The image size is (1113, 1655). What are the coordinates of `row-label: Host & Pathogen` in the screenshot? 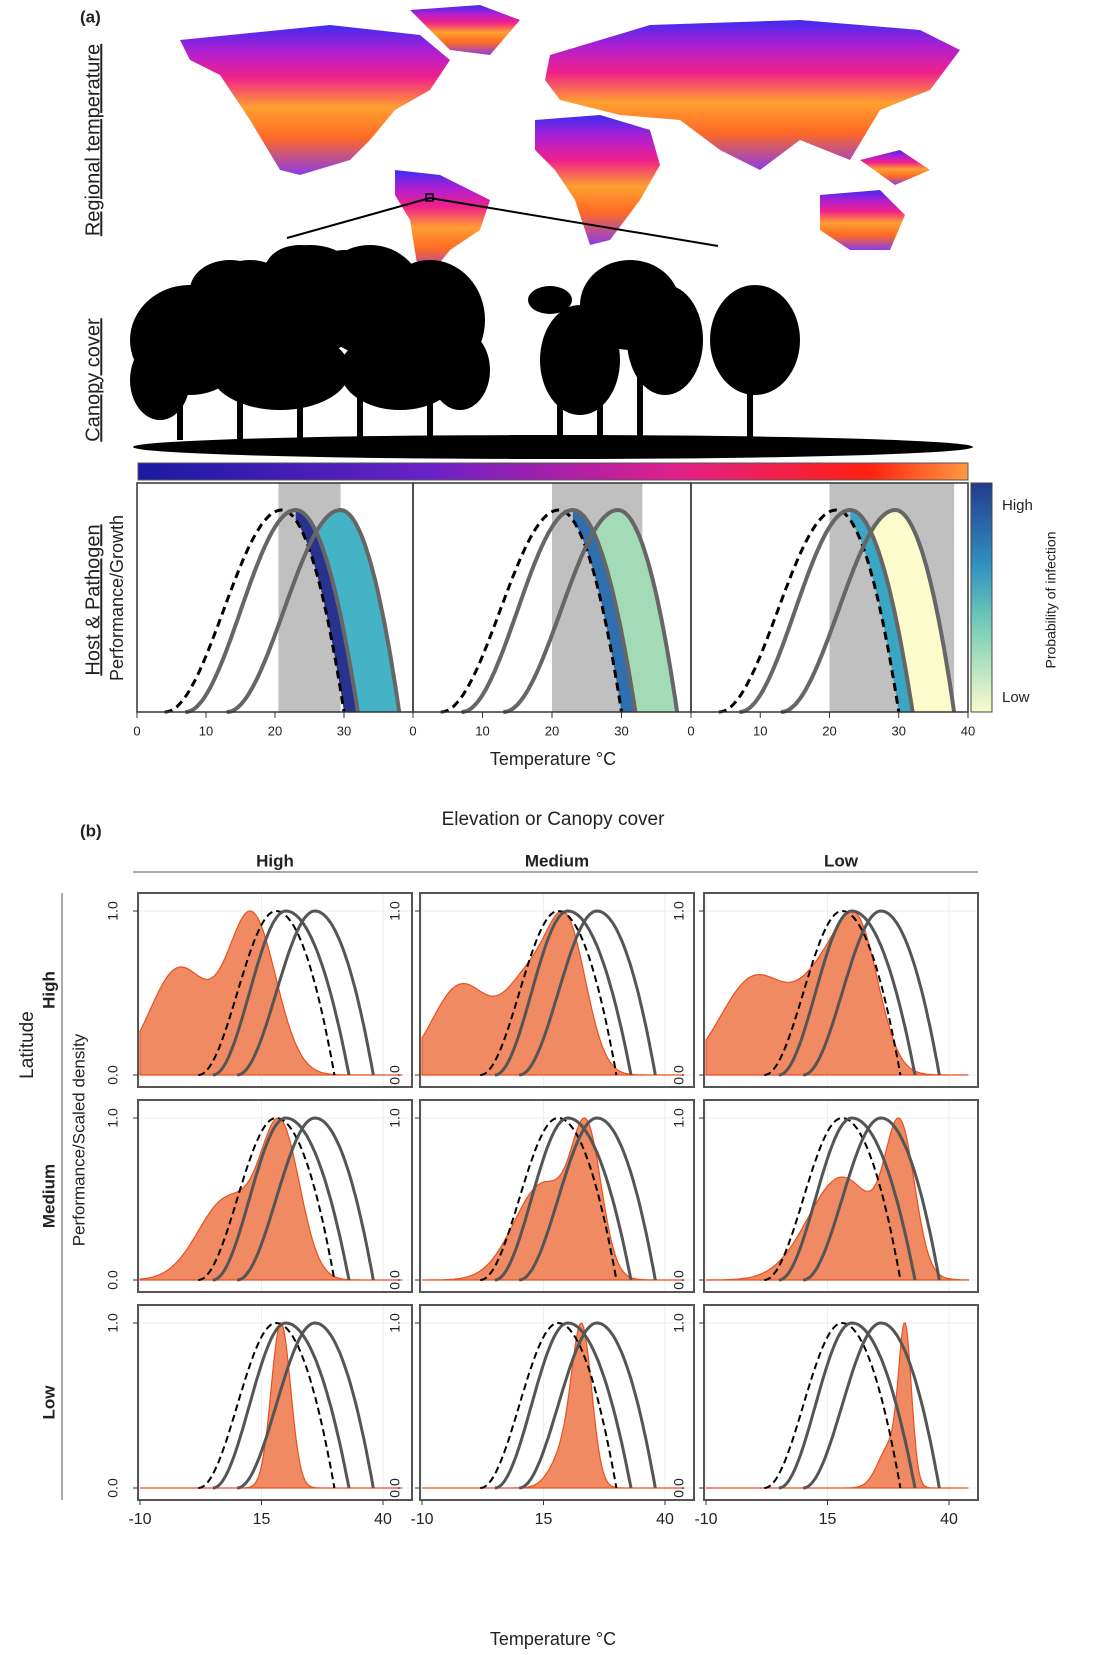 It's located at (93, 599).